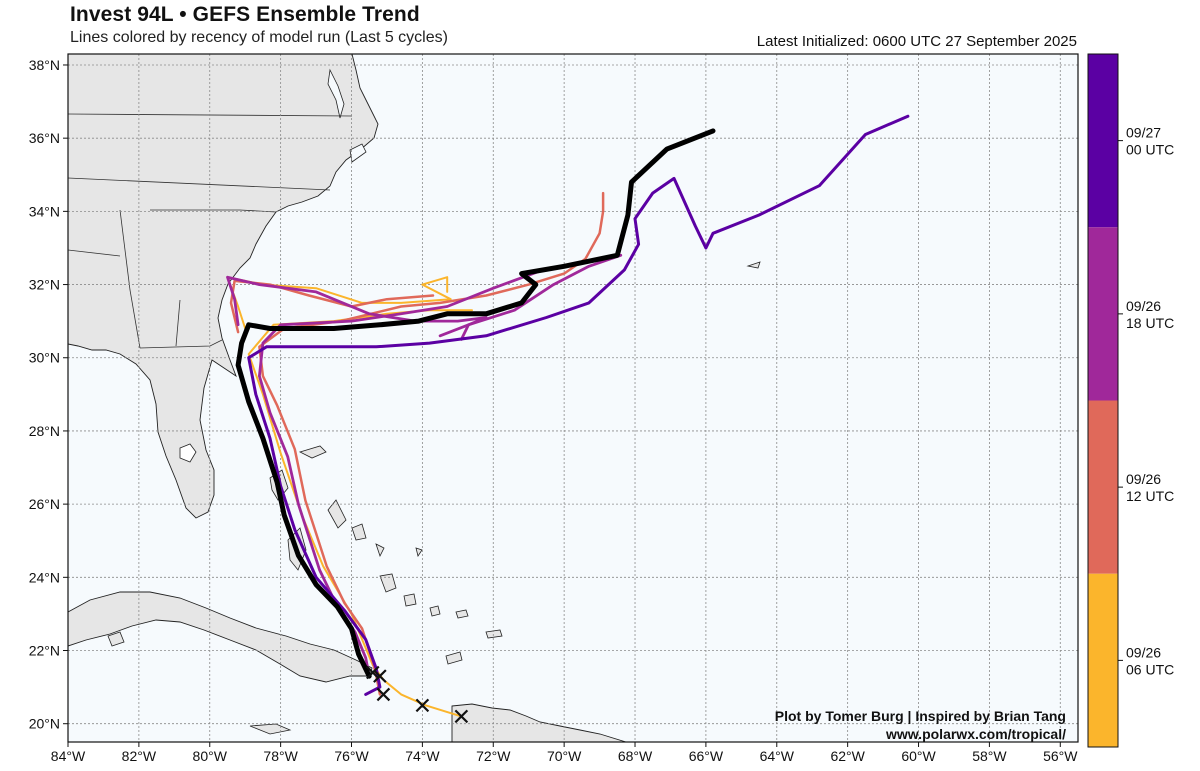 This screenshot has height=771, width=1200. What do you see at coordinates (1143, 133) in the screenshot?
I see `colorbar-label-date: 09/27` at bounding box center [1143, 133].